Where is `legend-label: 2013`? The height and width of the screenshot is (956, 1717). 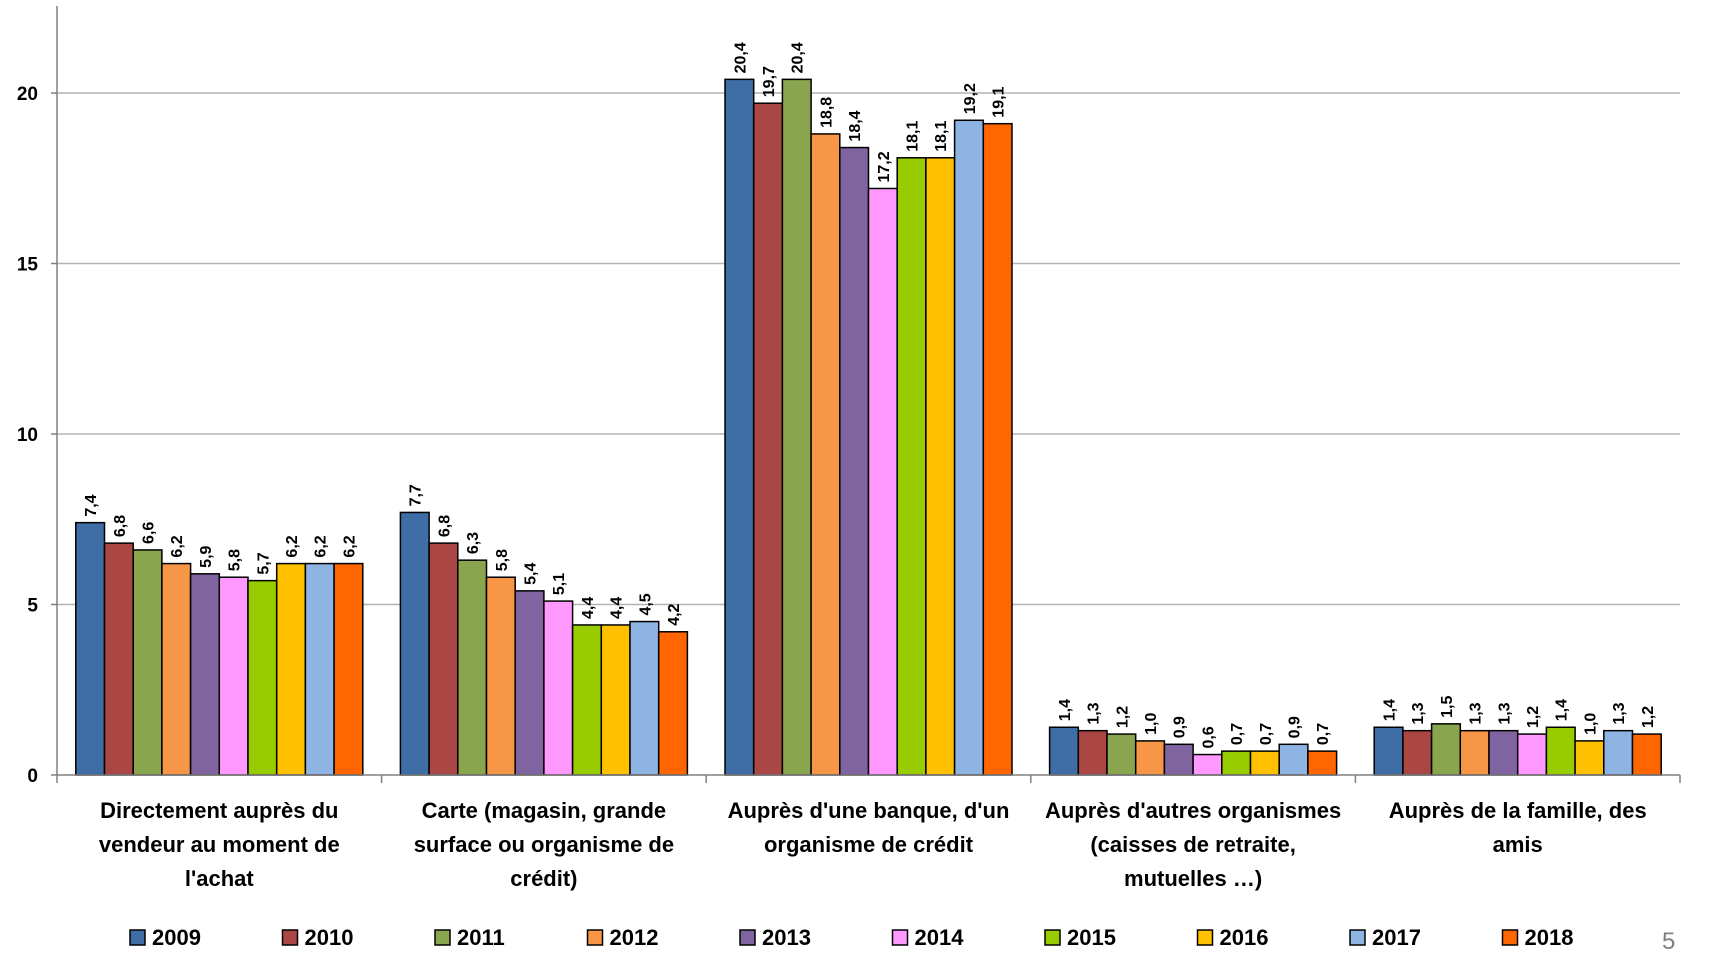 legend-label: 2013 is located at coordinates (786, 937).